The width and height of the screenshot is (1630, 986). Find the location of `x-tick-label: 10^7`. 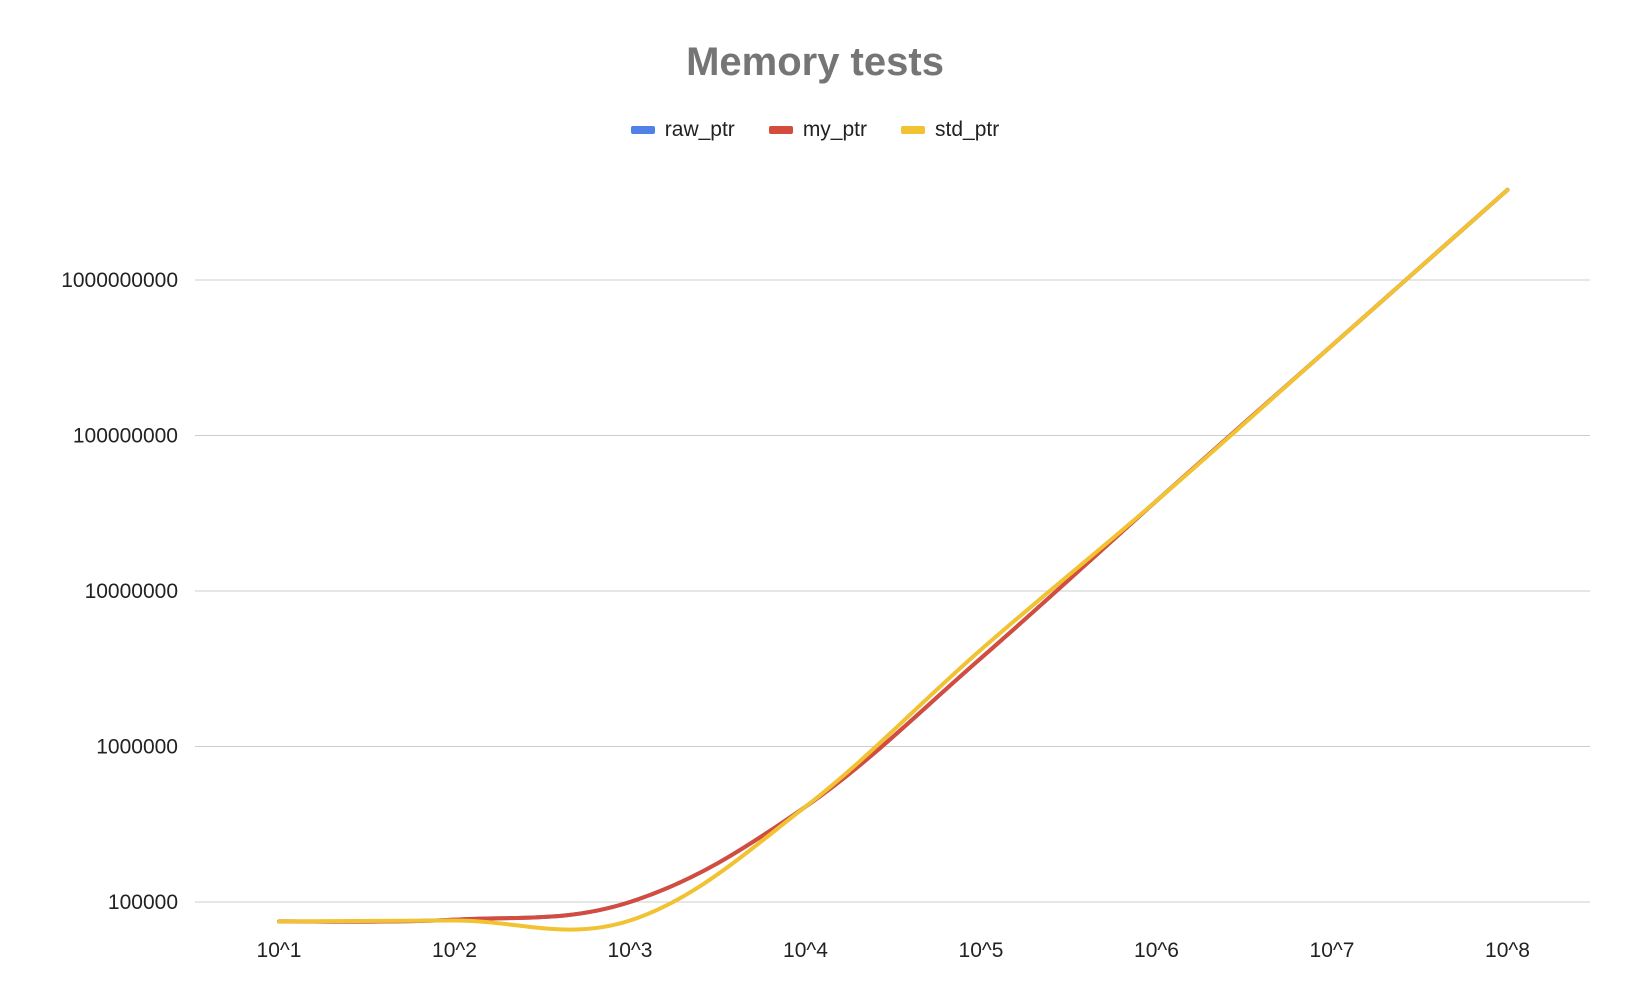

x-tick-label: 10^7 is located at coordinates (1332, 950).